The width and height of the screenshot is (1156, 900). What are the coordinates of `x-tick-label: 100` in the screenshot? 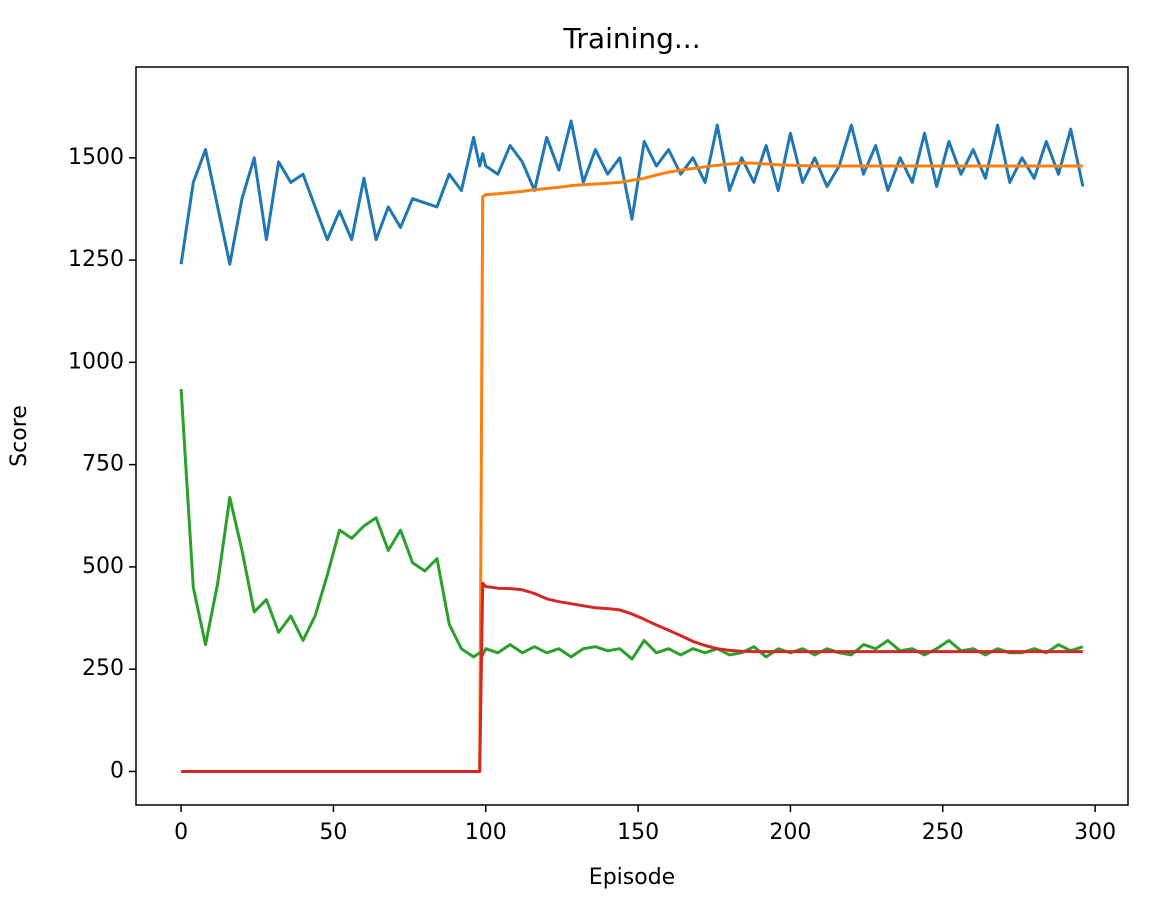 It's located at (486, 832).